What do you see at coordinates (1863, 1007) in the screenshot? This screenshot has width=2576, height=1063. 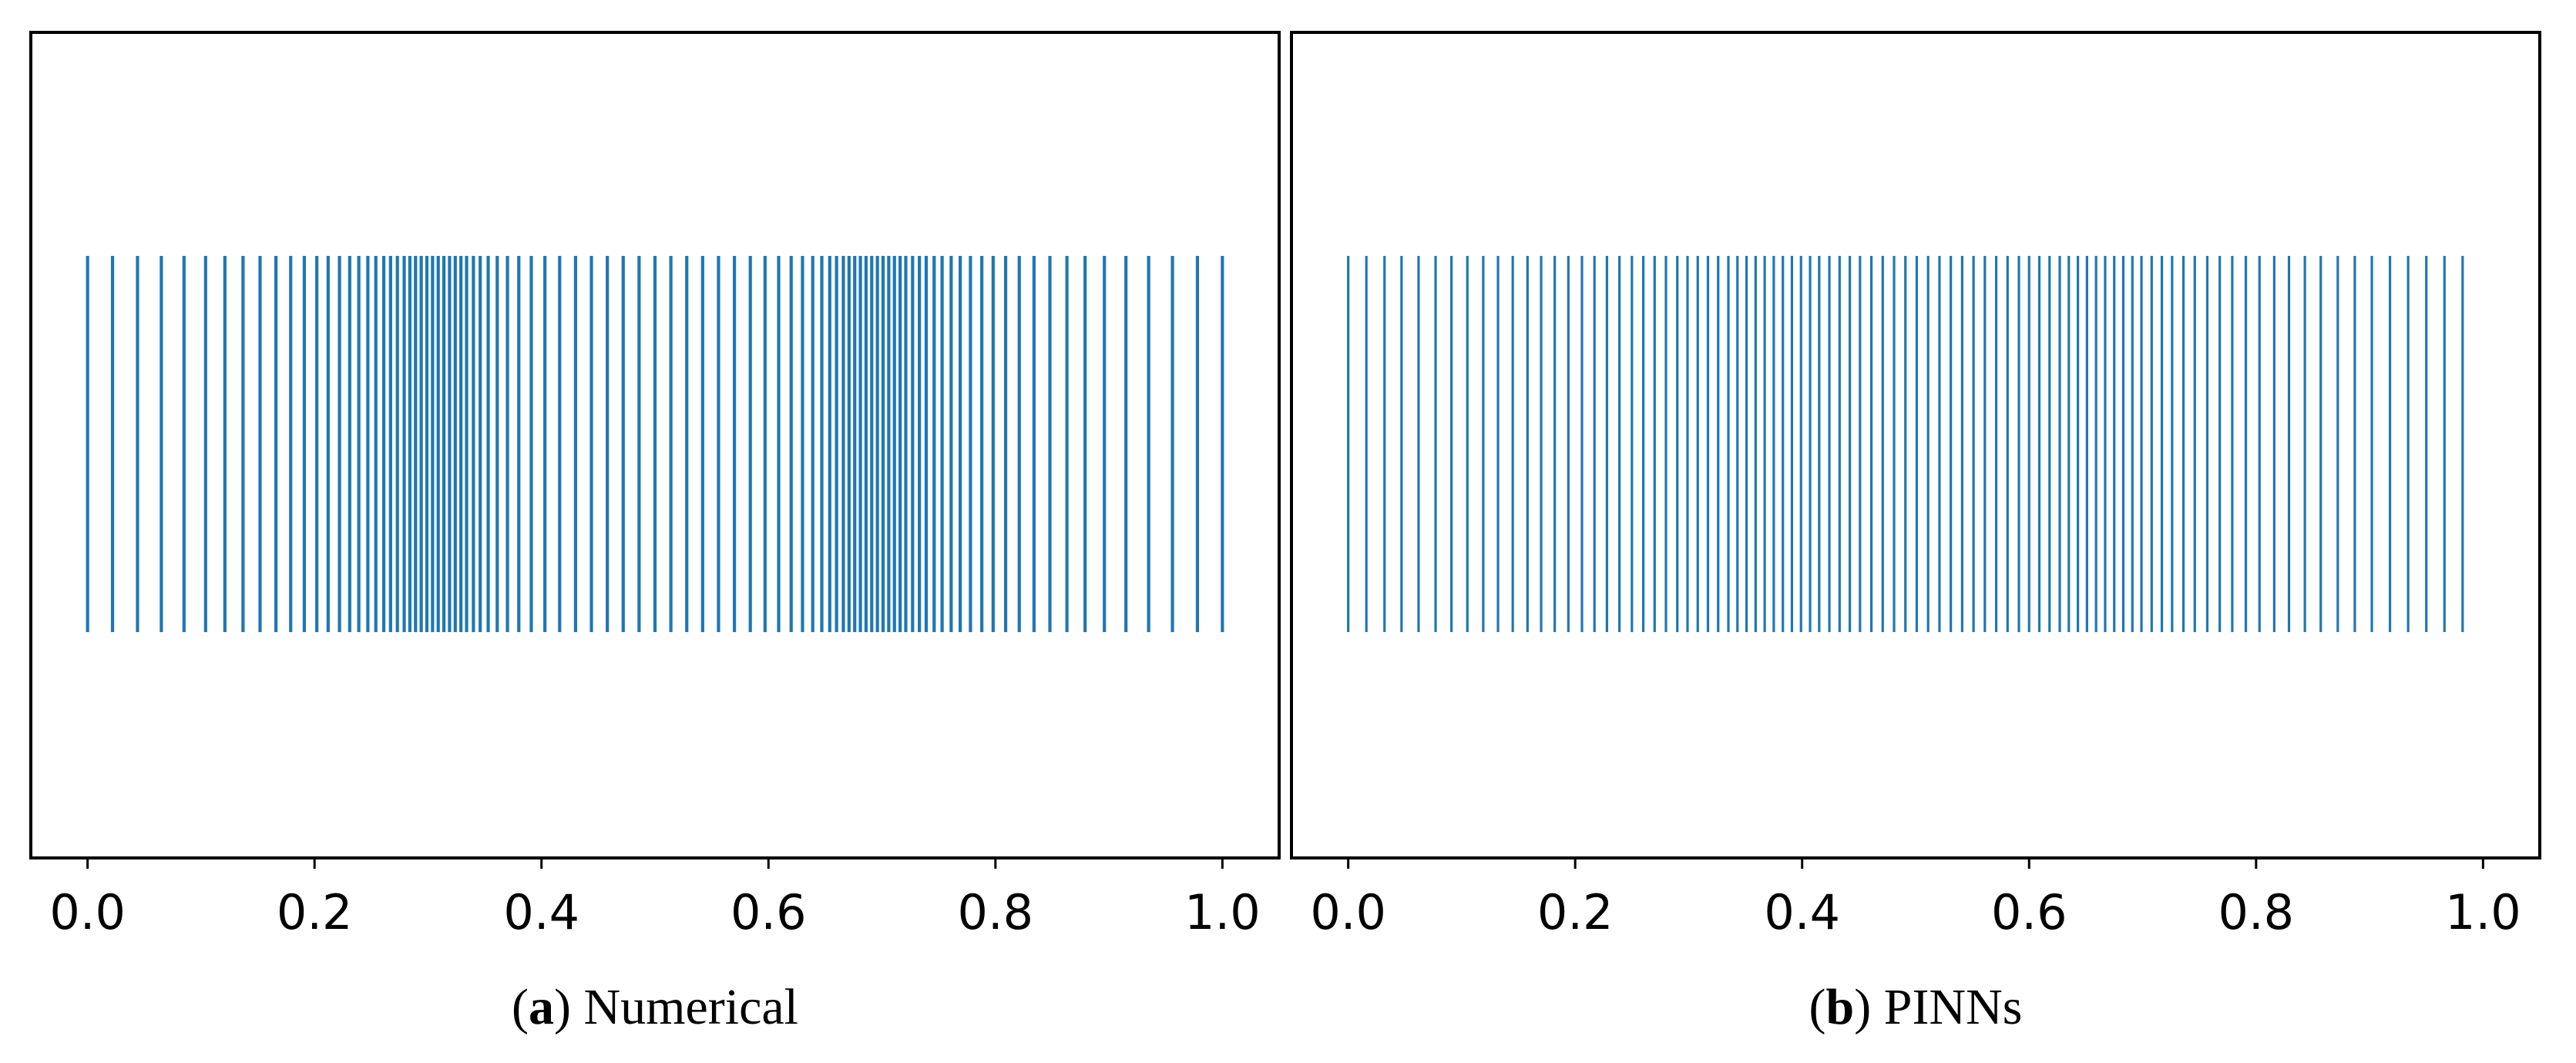 I see `caption-b-close: )` at bounding box center [1863, 1007].